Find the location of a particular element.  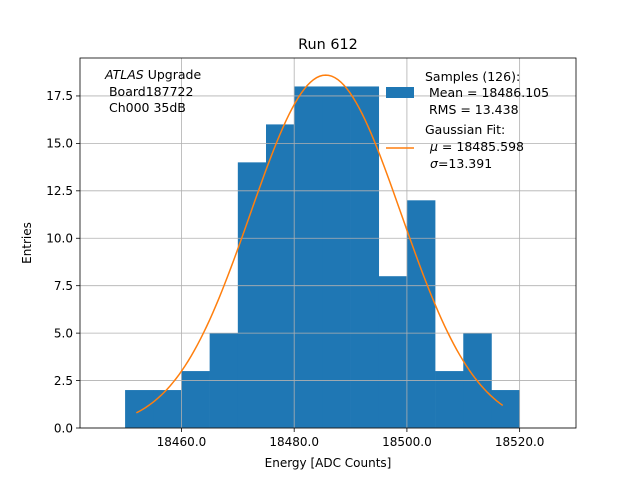

legend-fit-label: Gaussian Fit: is located at coordinates (465, 129).